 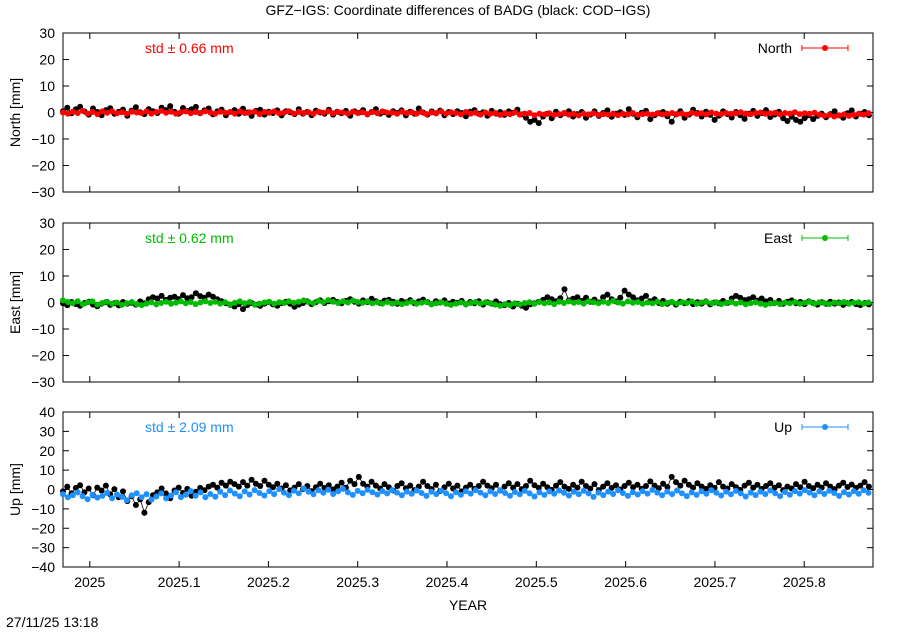 I want to click on legend-marker, so click(x=825, y=238).